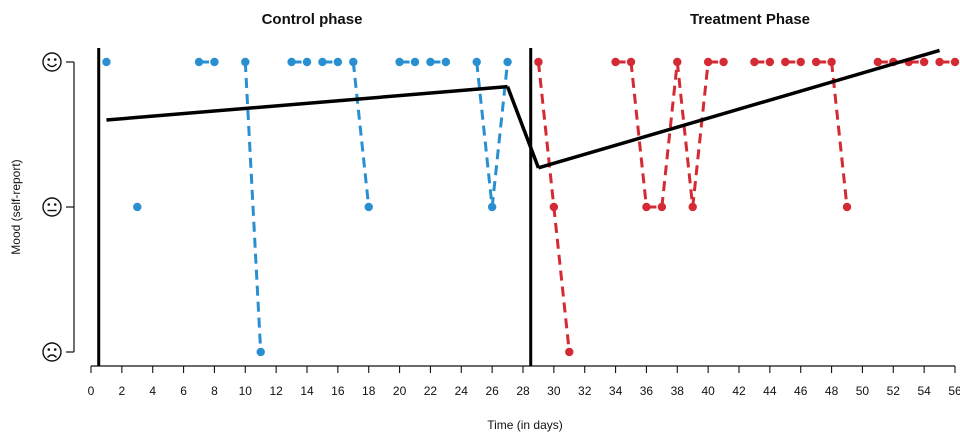 This screenshot has width=960, height=435. What do you see at coordinates (52, 207) in the screenshot?
I see `neutral-face-icon` at bounding box center [52, 207].